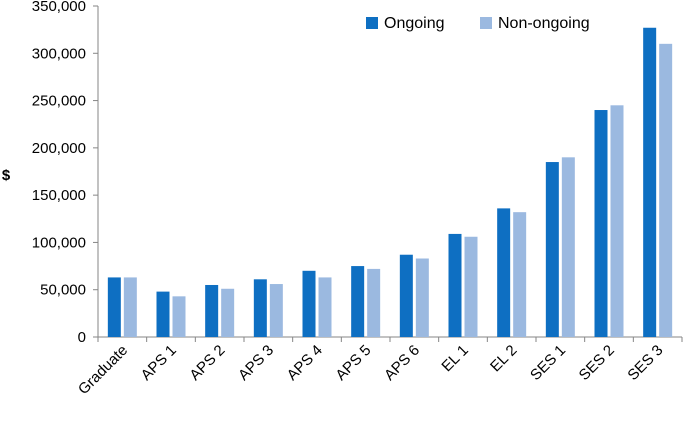 The width and height of the screenshot is (684, 421). Describe the element at coordinates (207, 363) in the screenshot. I see `x-tick-label: APS 2` at that location.